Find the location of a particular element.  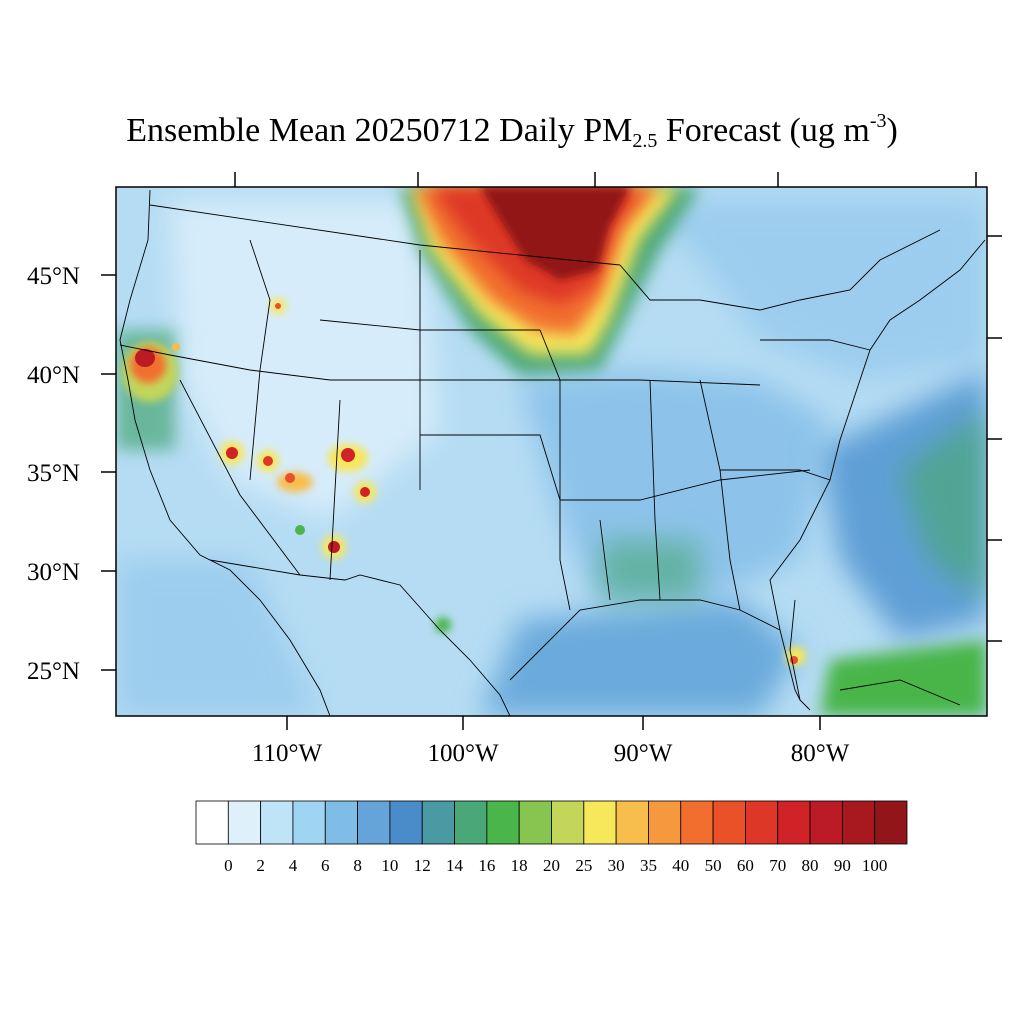

gulf-coastline is located at coordinates (655, 650).